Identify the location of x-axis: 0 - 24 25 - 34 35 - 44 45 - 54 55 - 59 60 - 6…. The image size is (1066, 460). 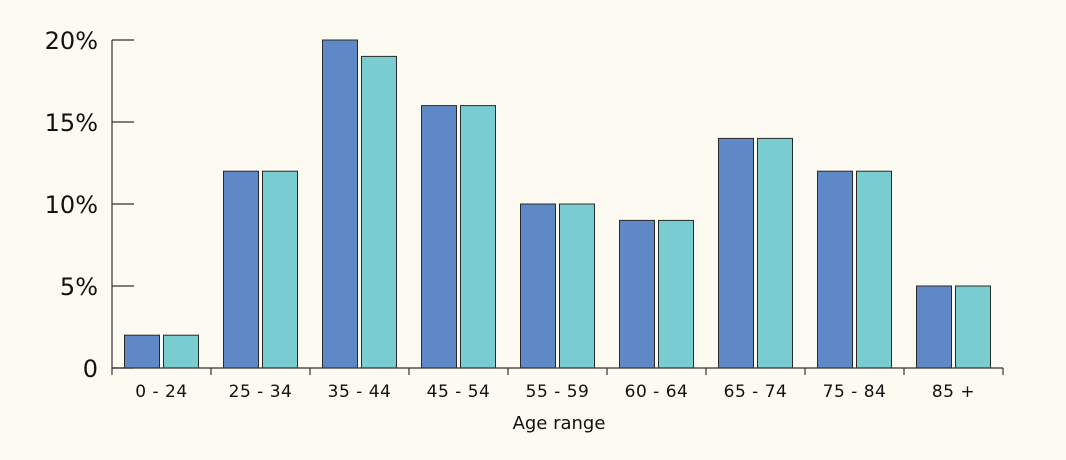
(557, 384).